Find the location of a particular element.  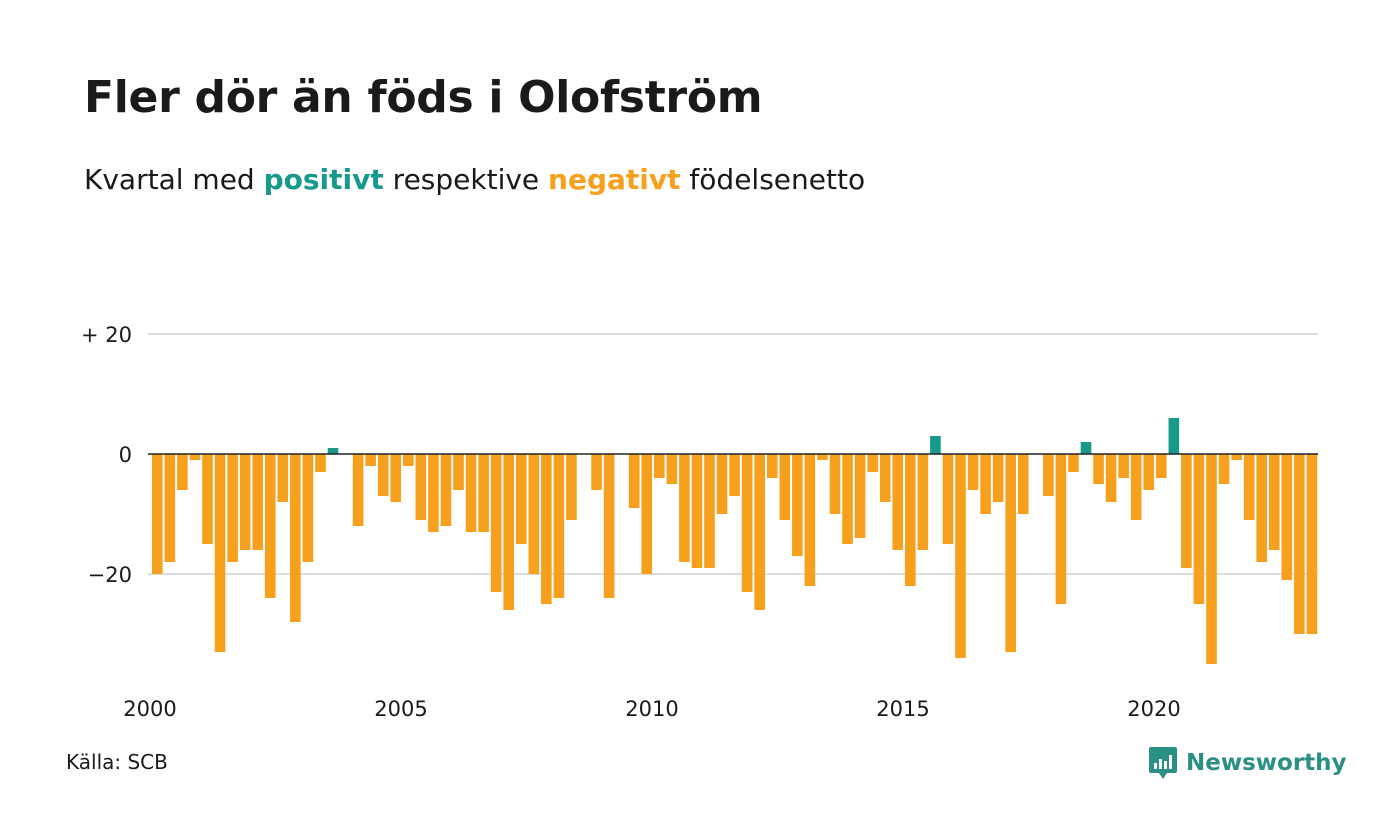

logo-text: Newsworthy is located at coordinates (1266, 763).